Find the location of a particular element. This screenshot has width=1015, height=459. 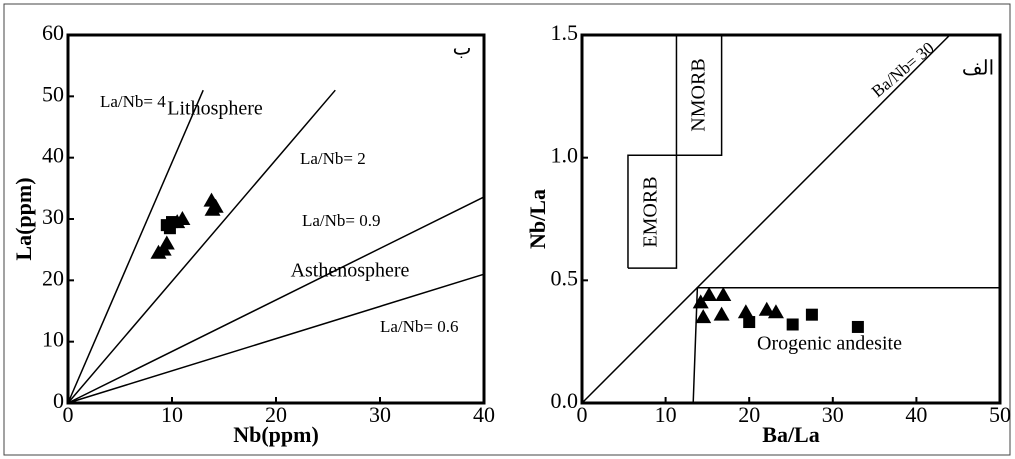

region-label: Orogenic andesite is located at coordinates (829, 344).